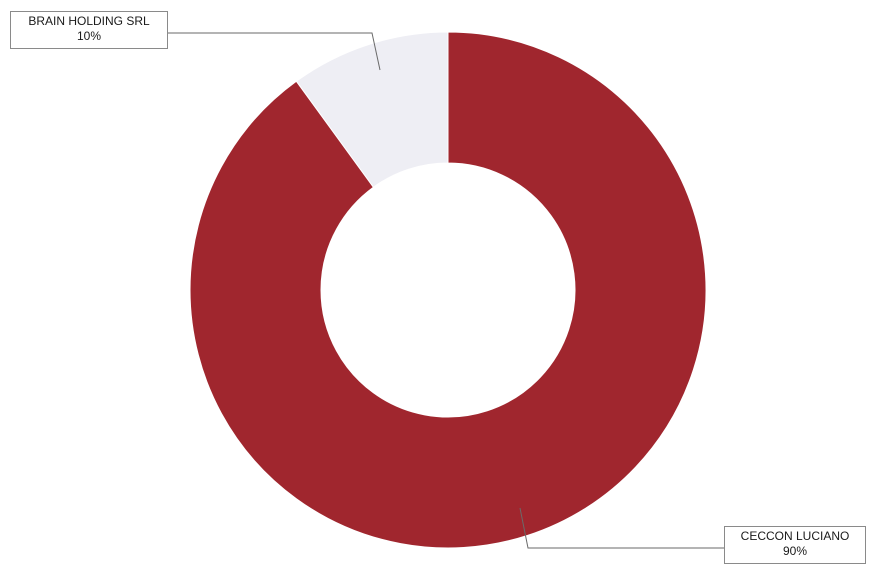  What do you see at coordinates (89, 21) in the screenshot?
I see `data-label-brain-holding-name: BRAIN HOLDING SRL` at bounding box center [89, 21].